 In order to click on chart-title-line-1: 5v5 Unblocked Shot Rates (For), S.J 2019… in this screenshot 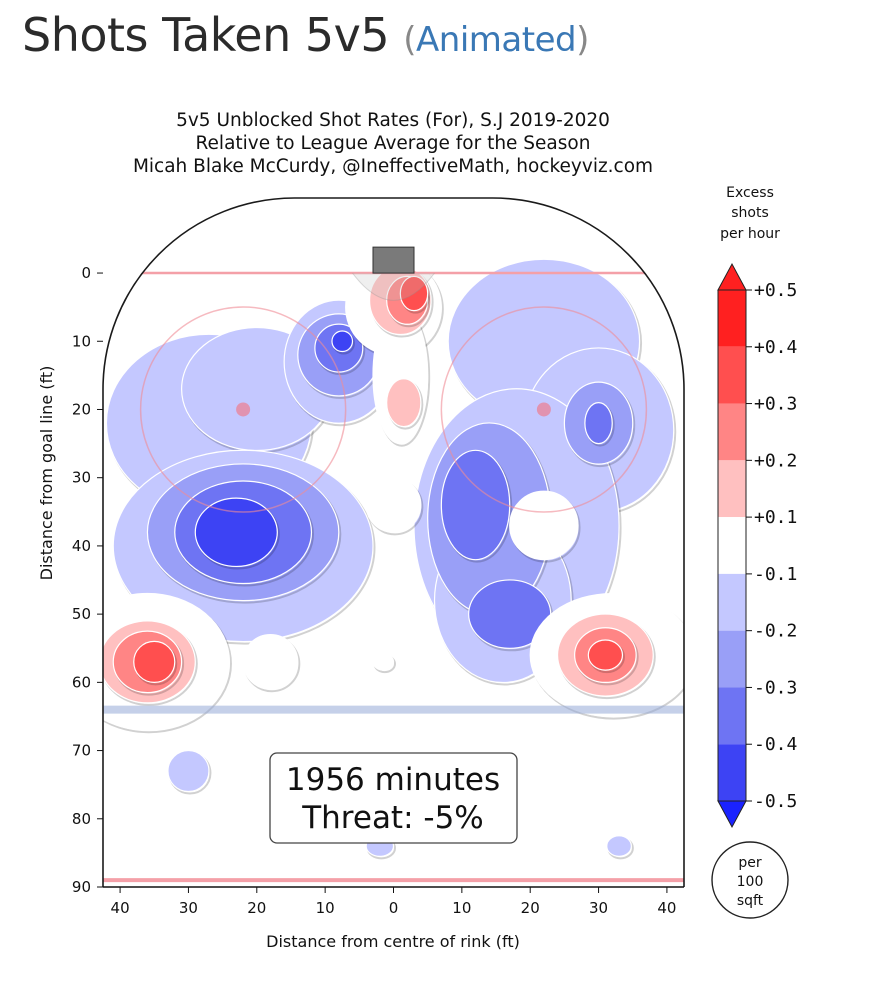, I will do `click(393, 120)`.